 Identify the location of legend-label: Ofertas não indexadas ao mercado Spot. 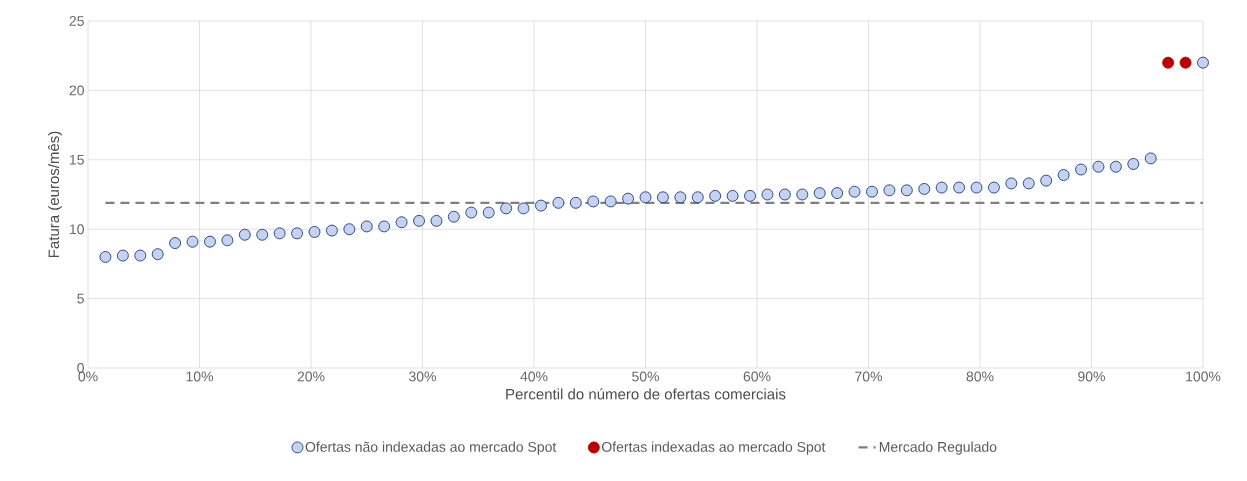
(431, 448).